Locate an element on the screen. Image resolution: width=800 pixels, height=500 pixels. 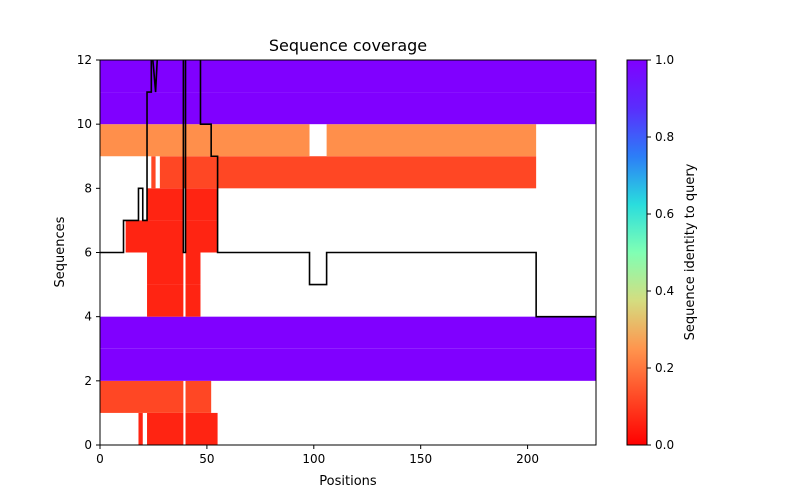
y-axis-label: Sequences is located at coordinates (60, 251).